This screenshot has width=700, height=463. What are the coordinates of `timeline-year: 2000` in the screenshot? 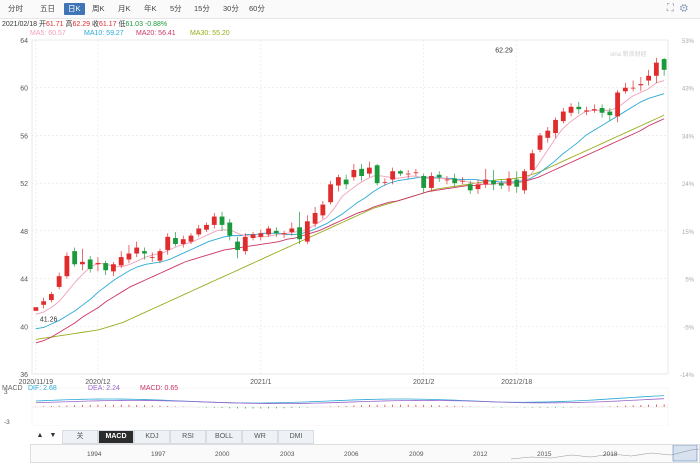 It's located at (222, 454).